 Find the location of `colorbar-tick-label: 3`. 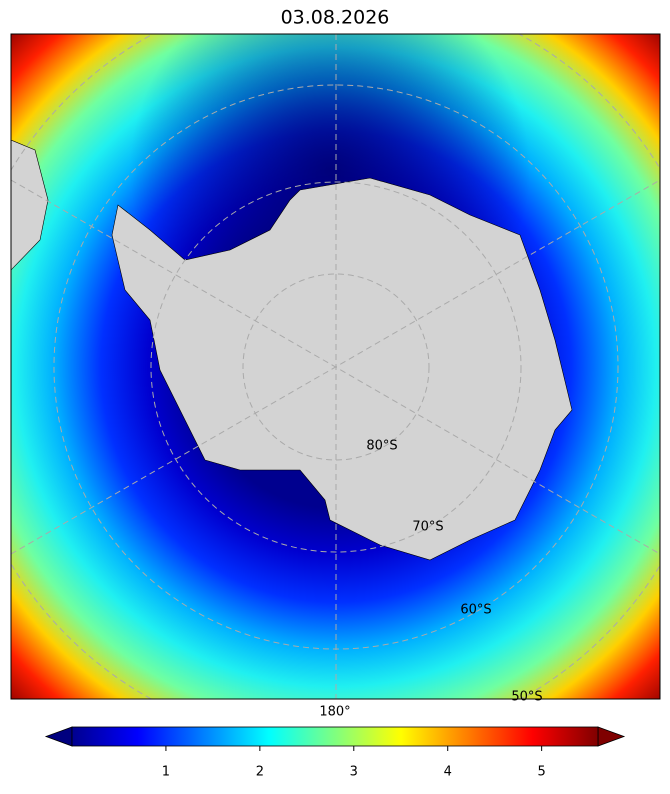

colorbar-tick-label: 3 is located at coordinates (354, 772).